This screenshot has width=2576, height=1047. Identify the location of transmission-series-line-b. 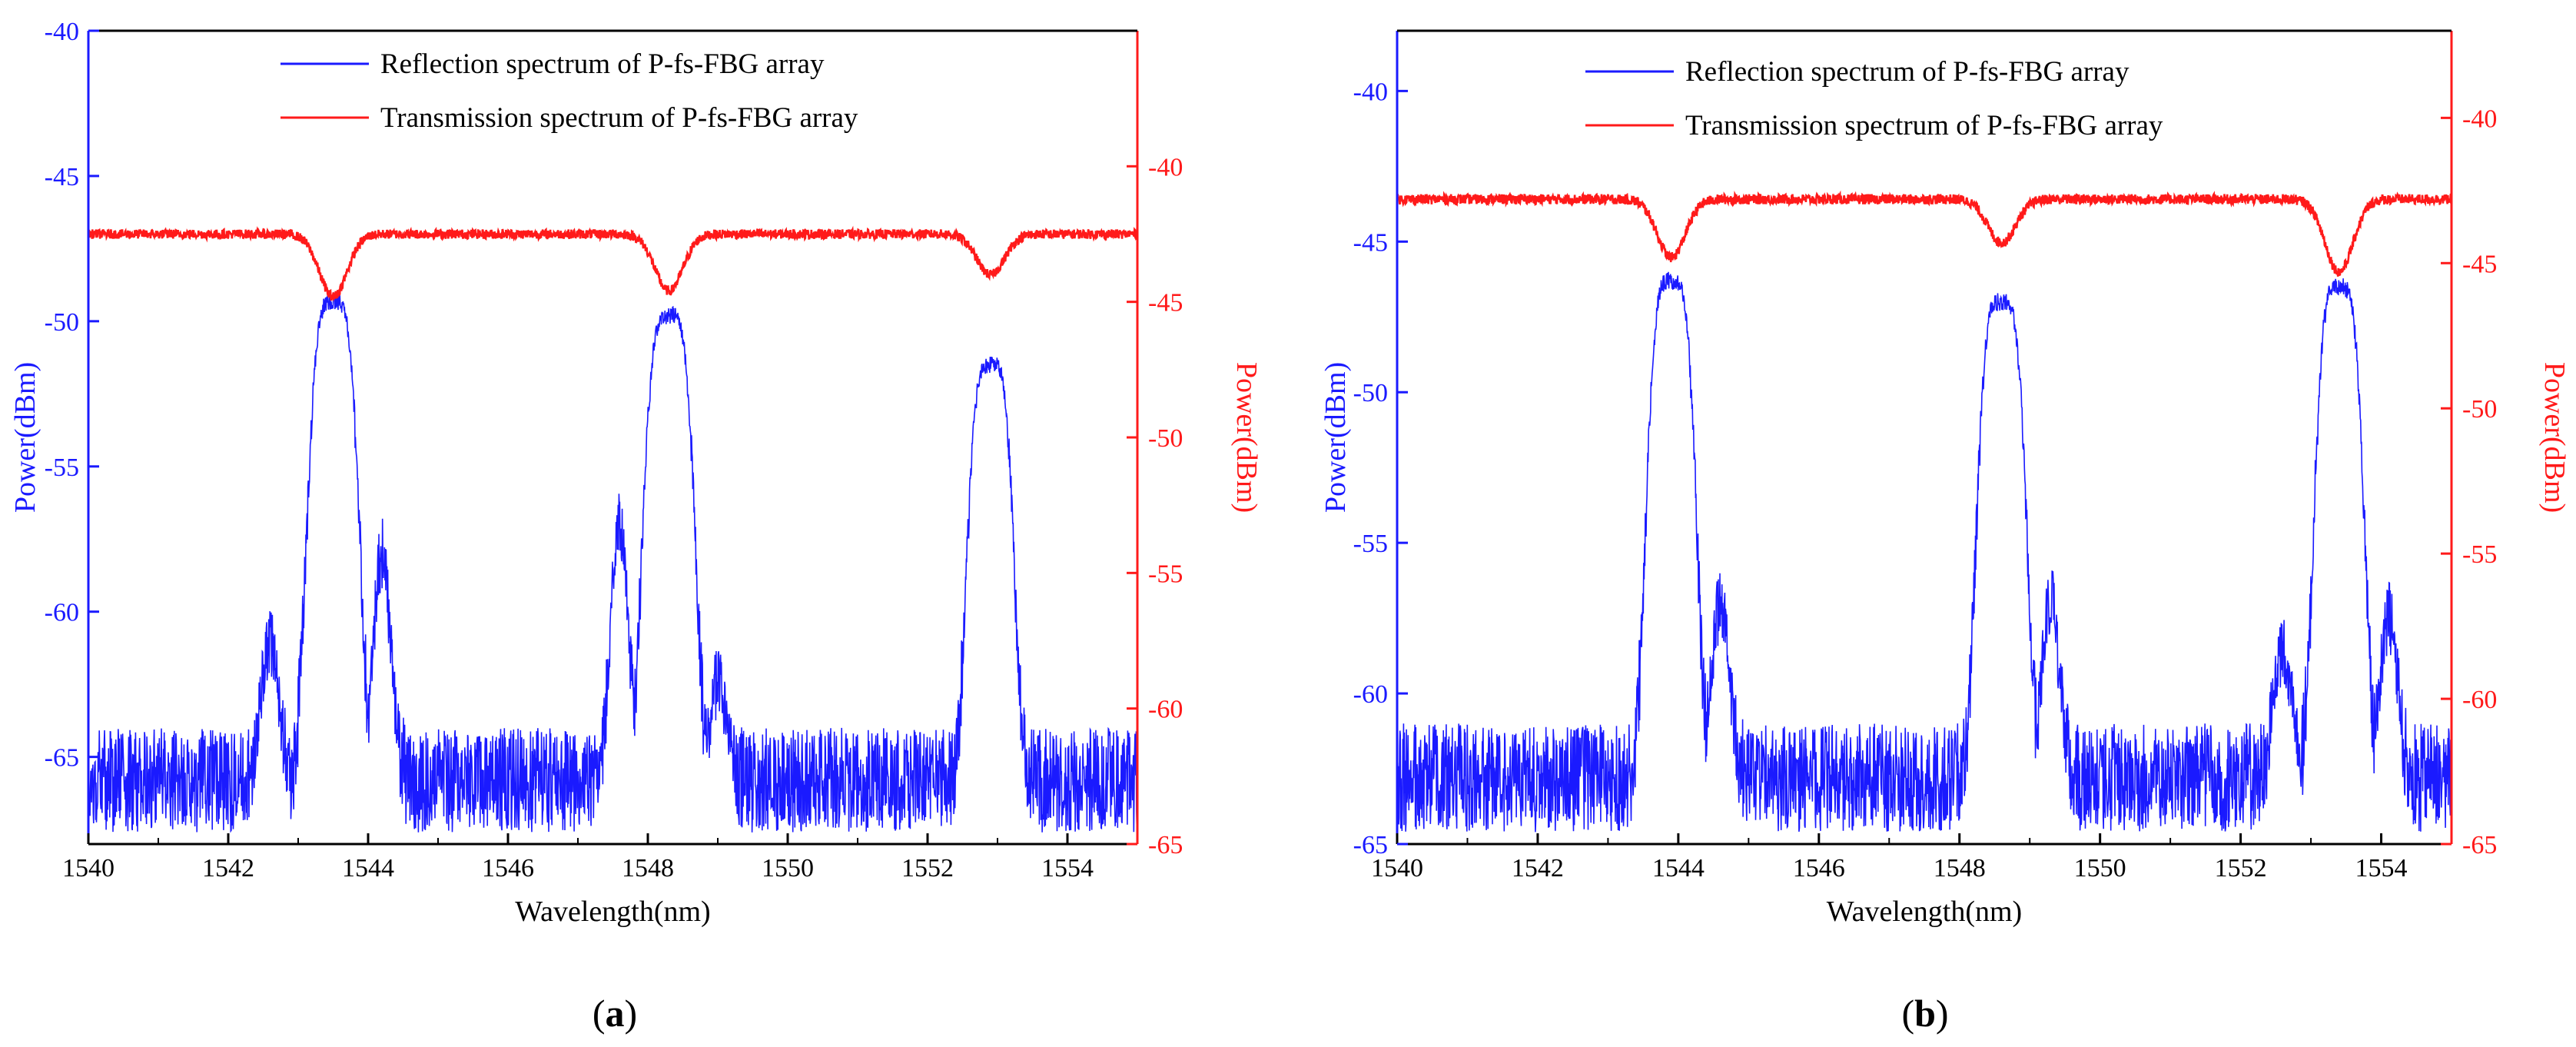
(1924, 234).